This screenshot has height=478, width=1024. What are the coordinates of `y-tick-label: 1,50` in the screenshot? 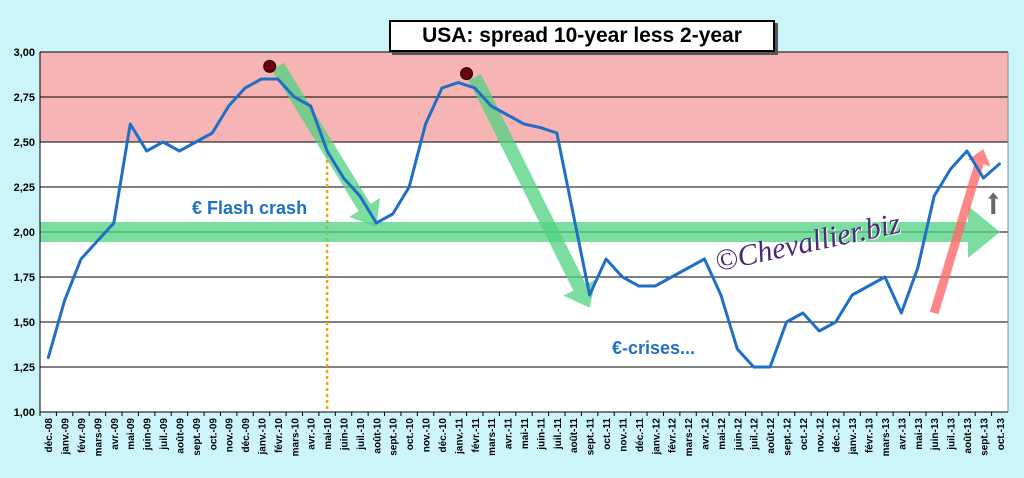 It's located at (24, 323).